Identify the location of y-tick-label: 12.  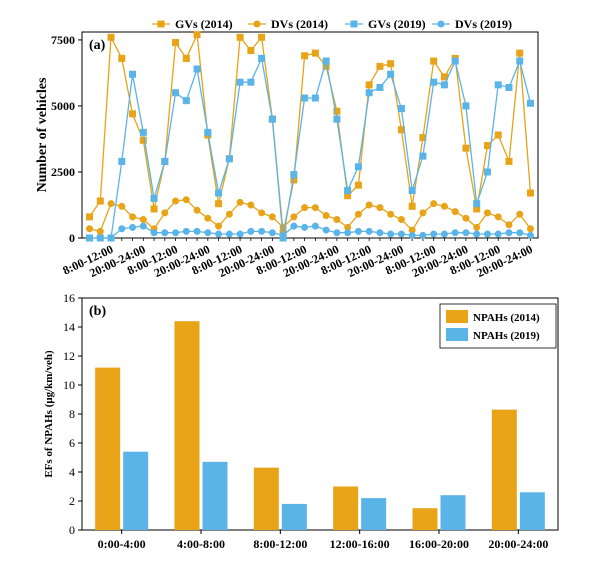
(69, 356).